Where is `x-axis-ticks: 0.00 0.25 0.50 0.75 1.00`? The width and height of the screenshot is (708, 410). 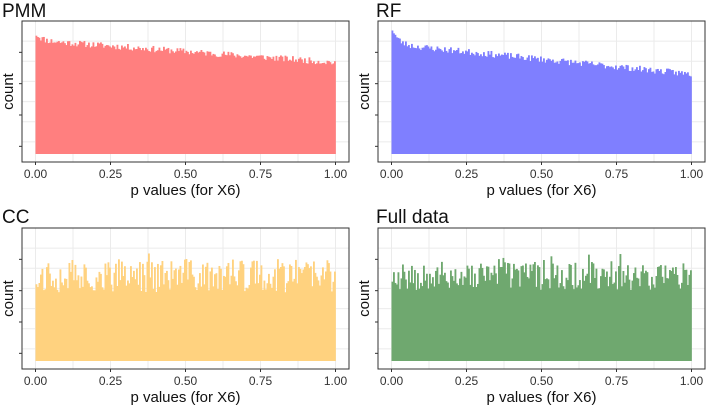
x-axis-ticks: 0.00 0.25 0.50 0.75 1.00 is located at coordinates (542, 378).